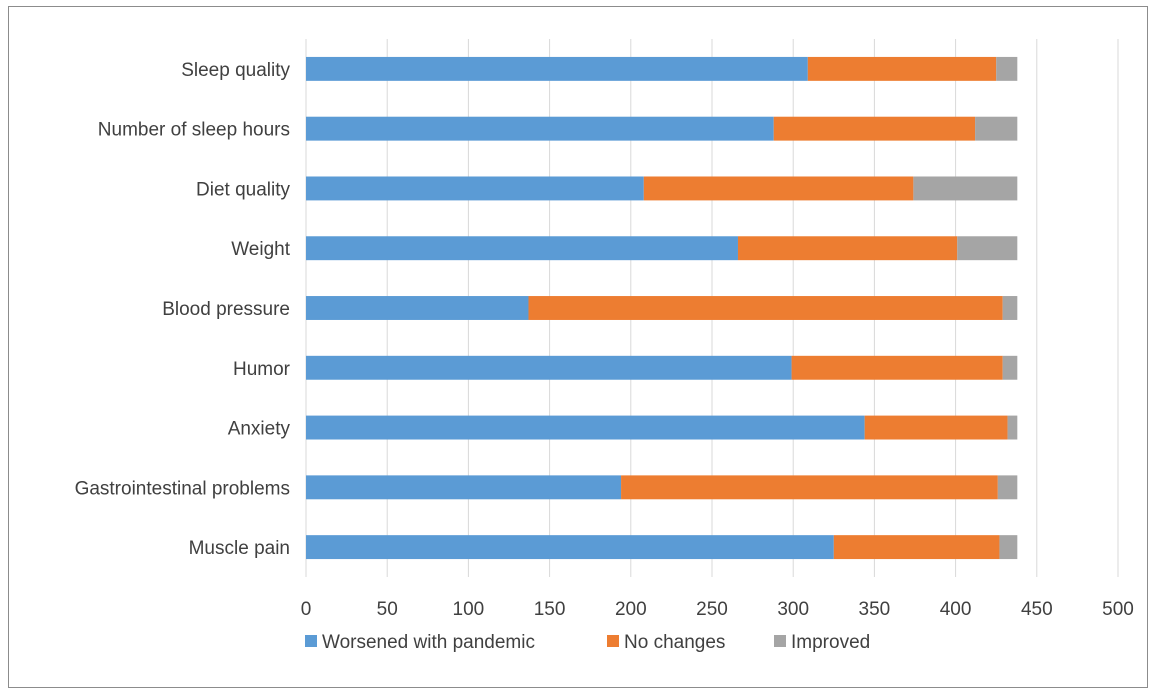  I want to click on legend: Worsened with pandemic No changes Improved, so click(587, 642).